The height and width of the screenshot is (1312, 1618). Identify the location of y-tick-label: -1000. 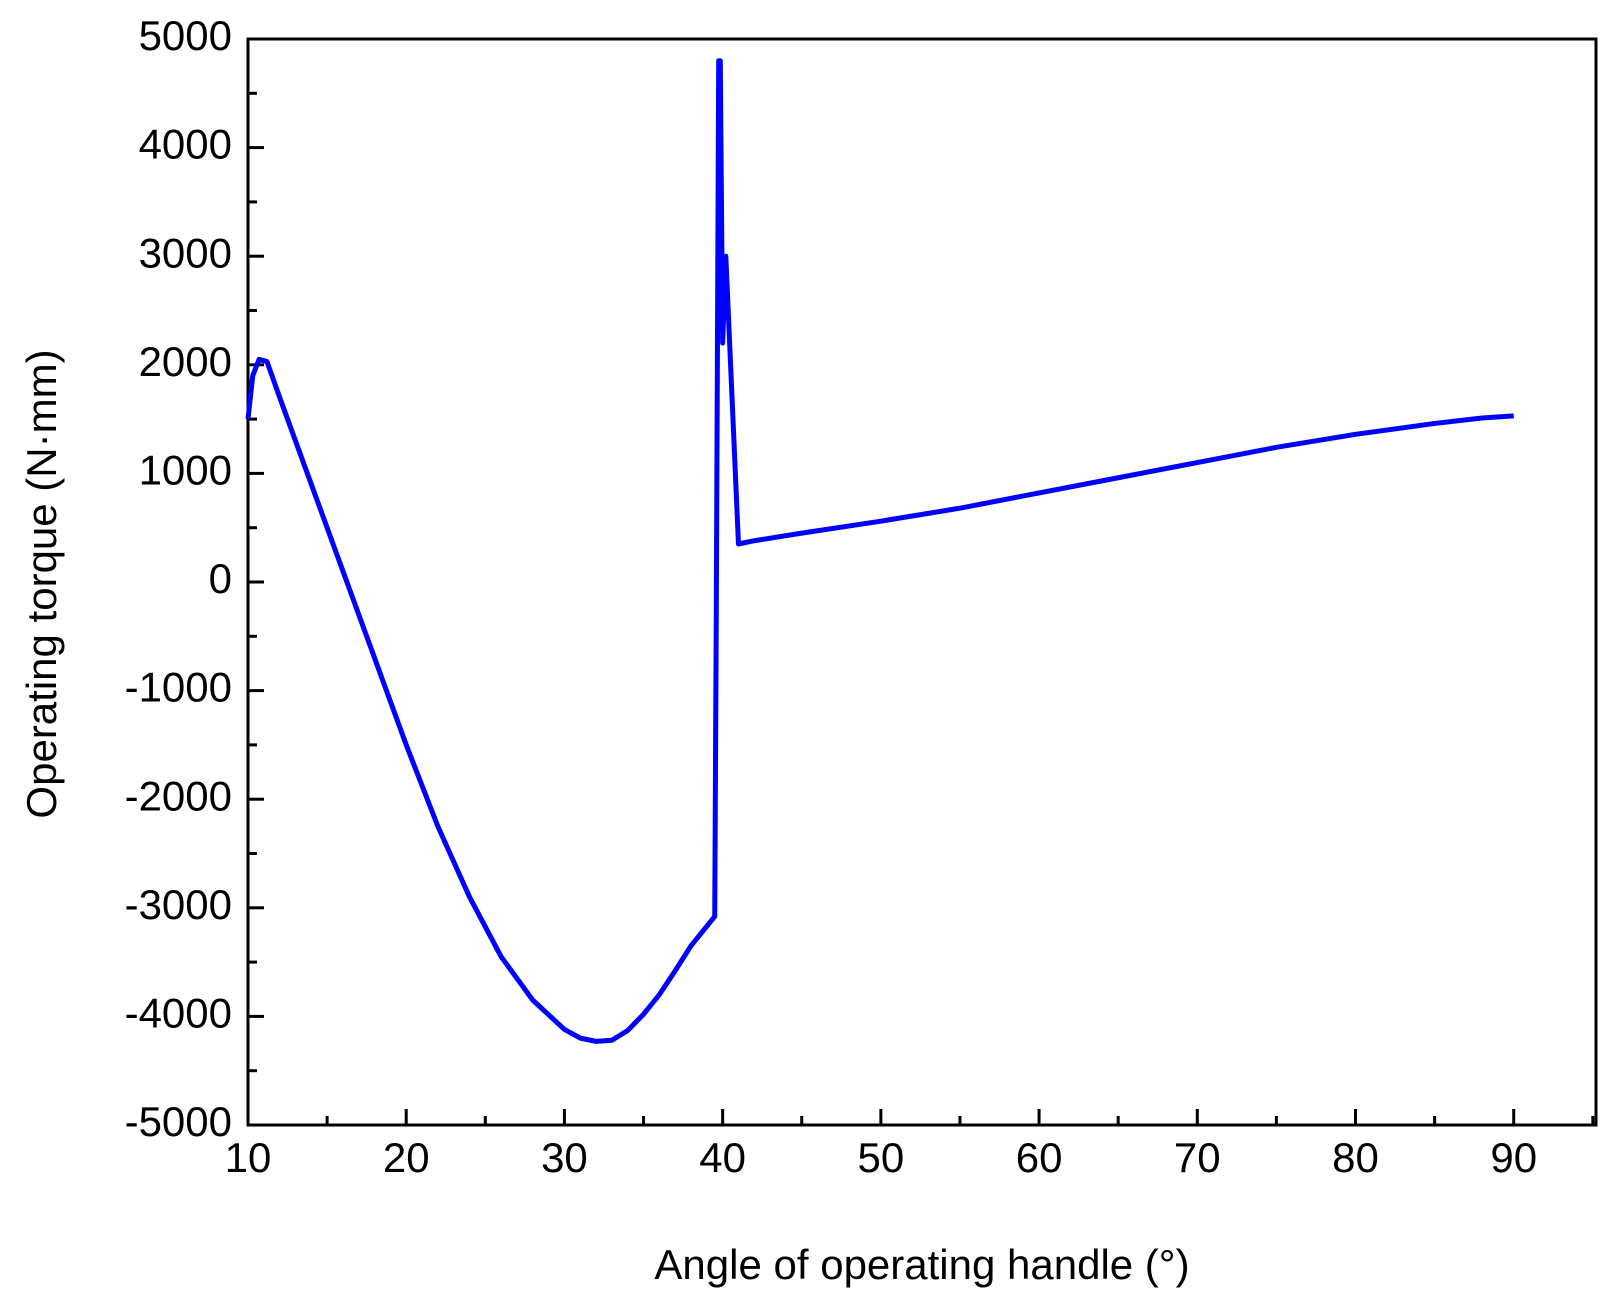
(178, 687).